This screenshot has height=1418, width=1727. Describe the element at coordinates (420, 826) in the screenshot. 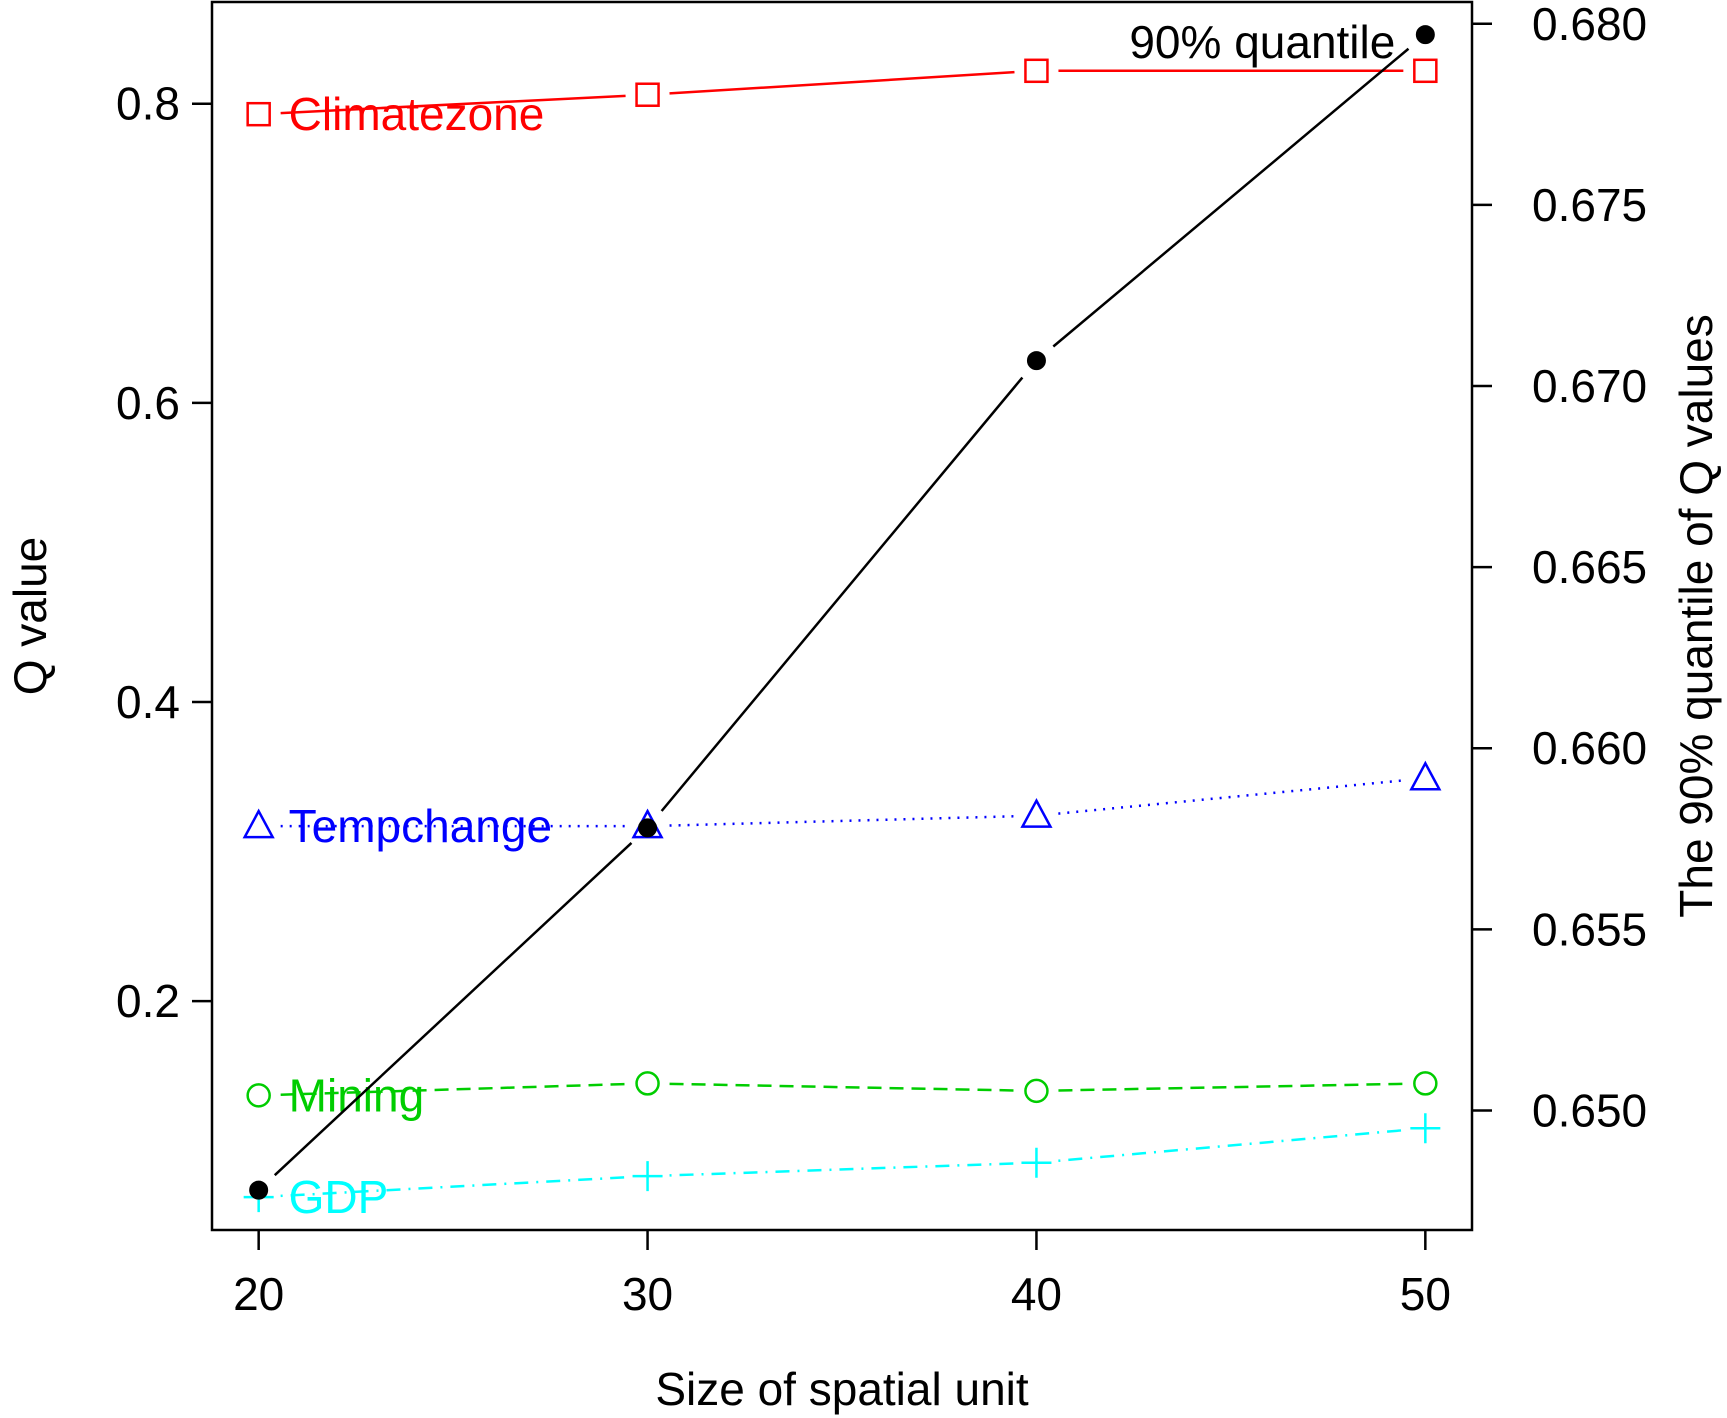

I see `series-label: Tempchange` at that location.